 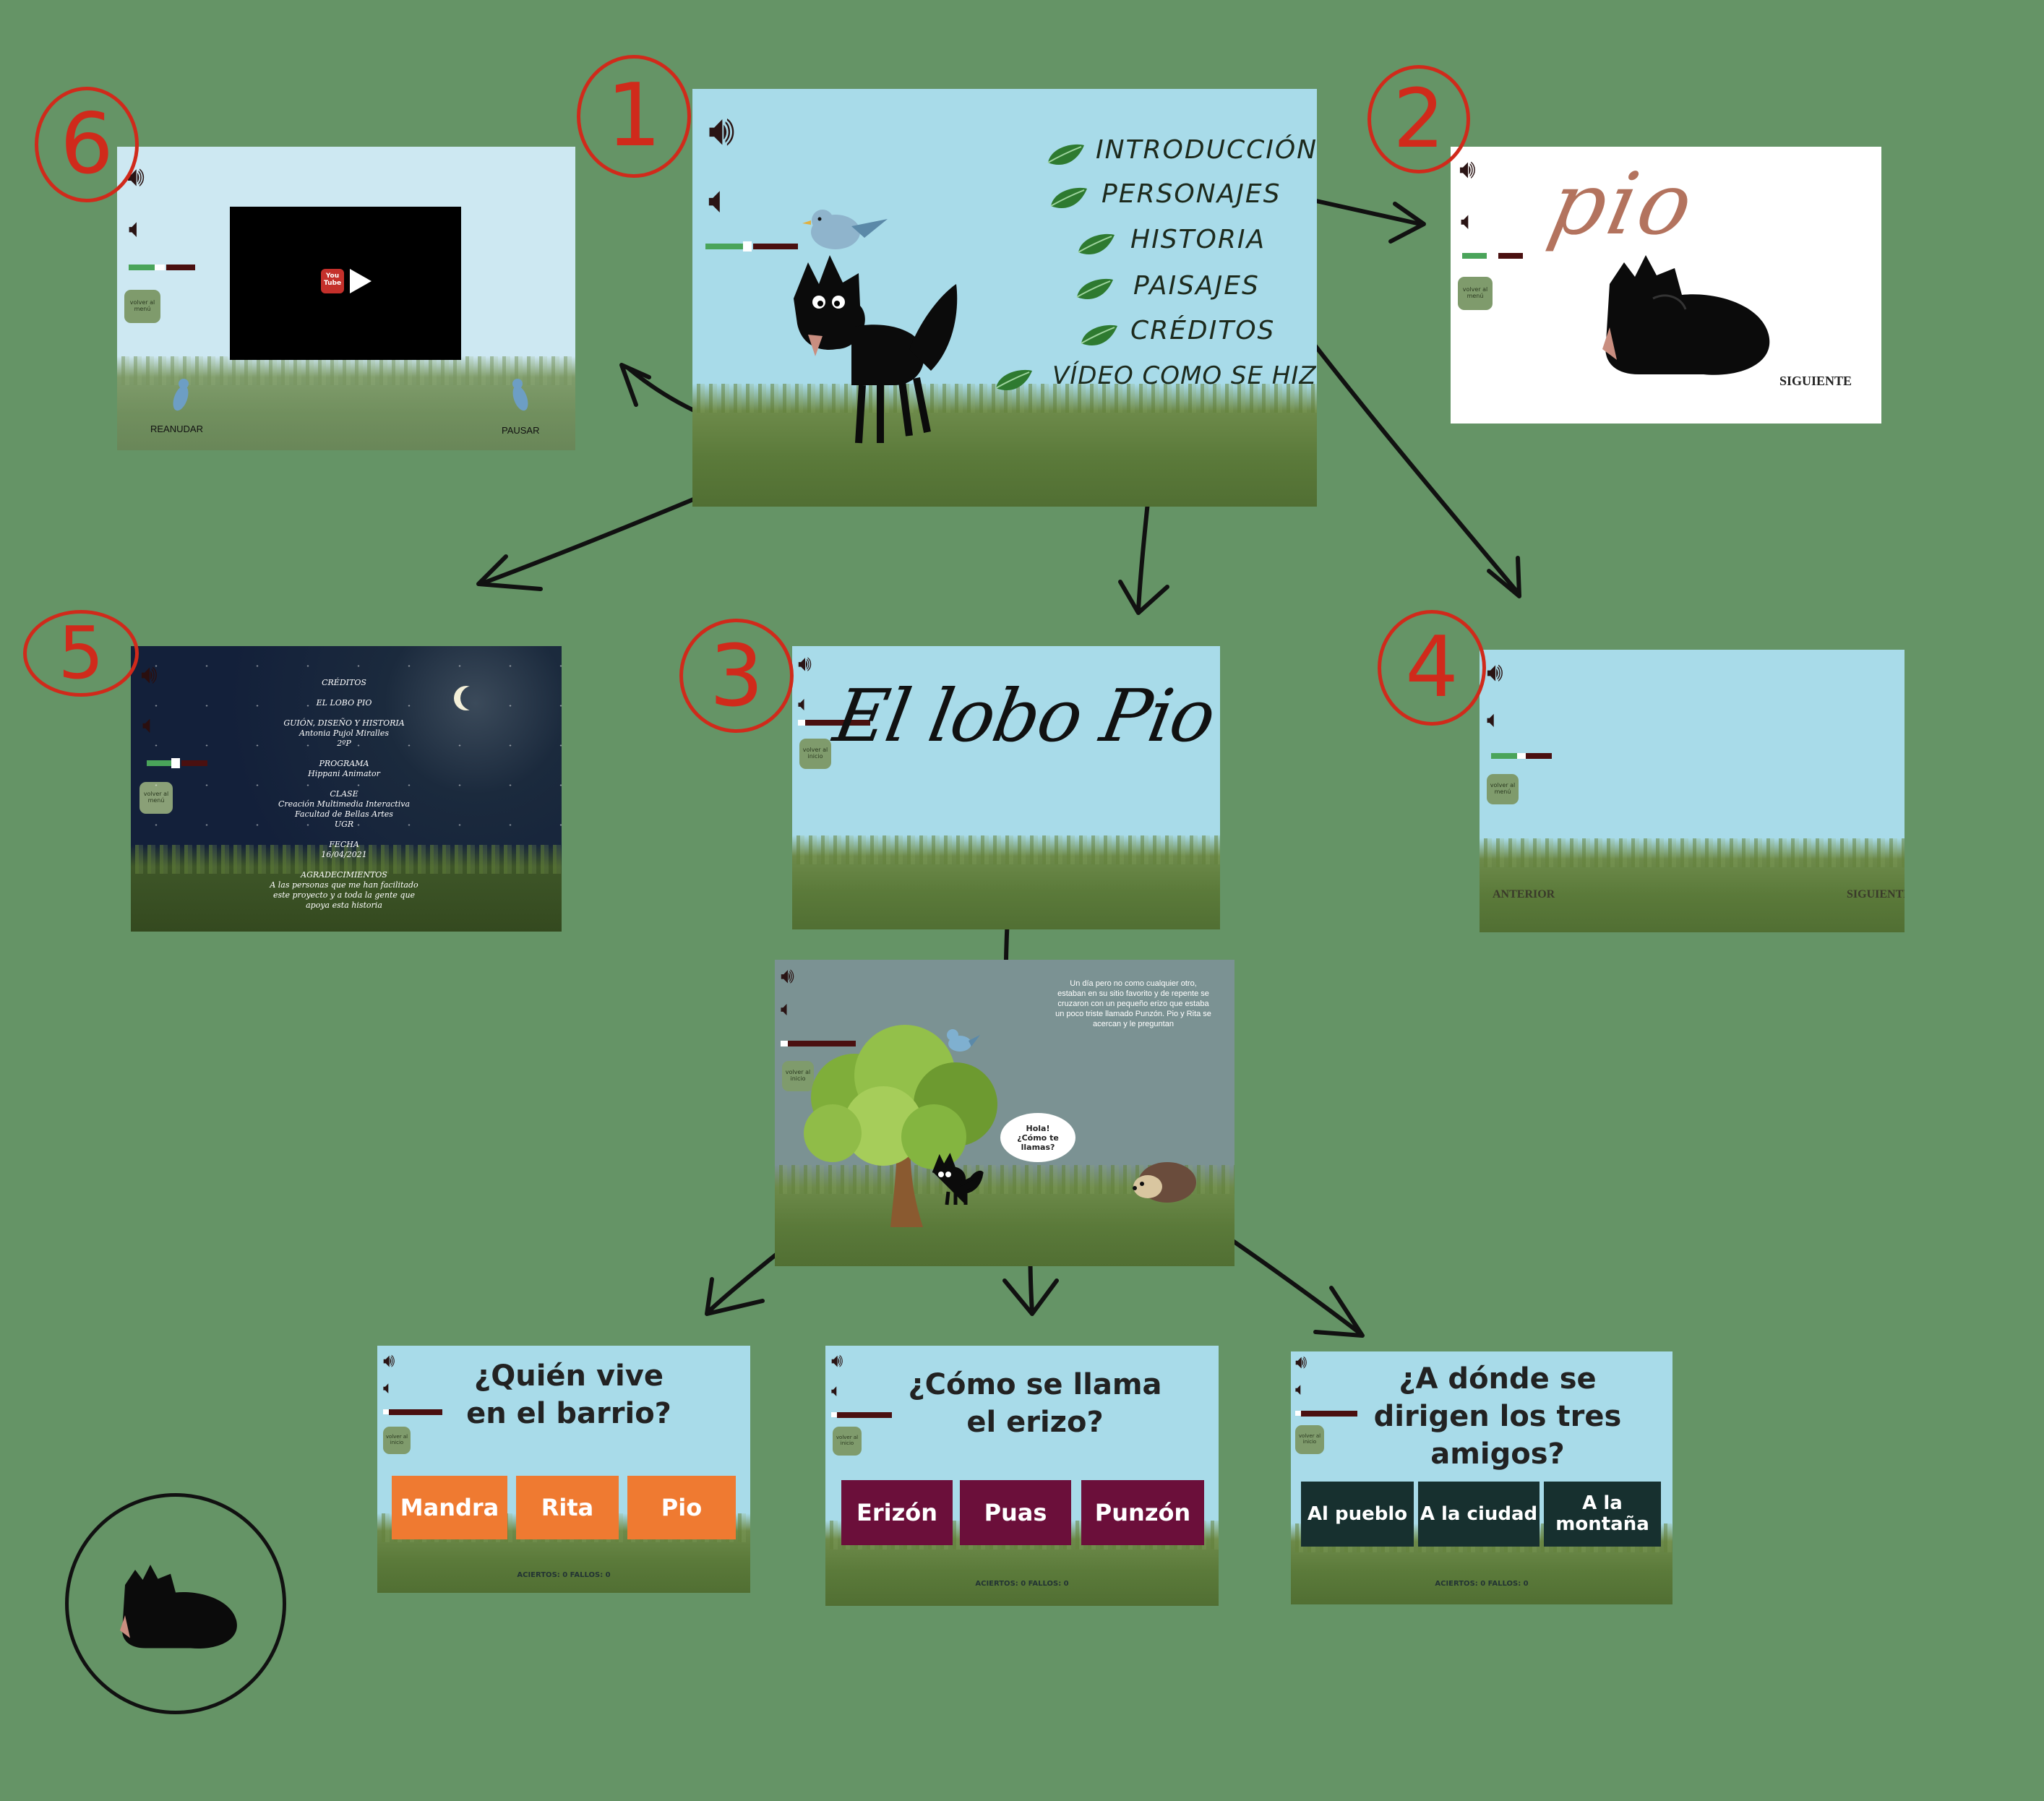 I want to click on bird-pause-icon, so click(x=520, y=394).